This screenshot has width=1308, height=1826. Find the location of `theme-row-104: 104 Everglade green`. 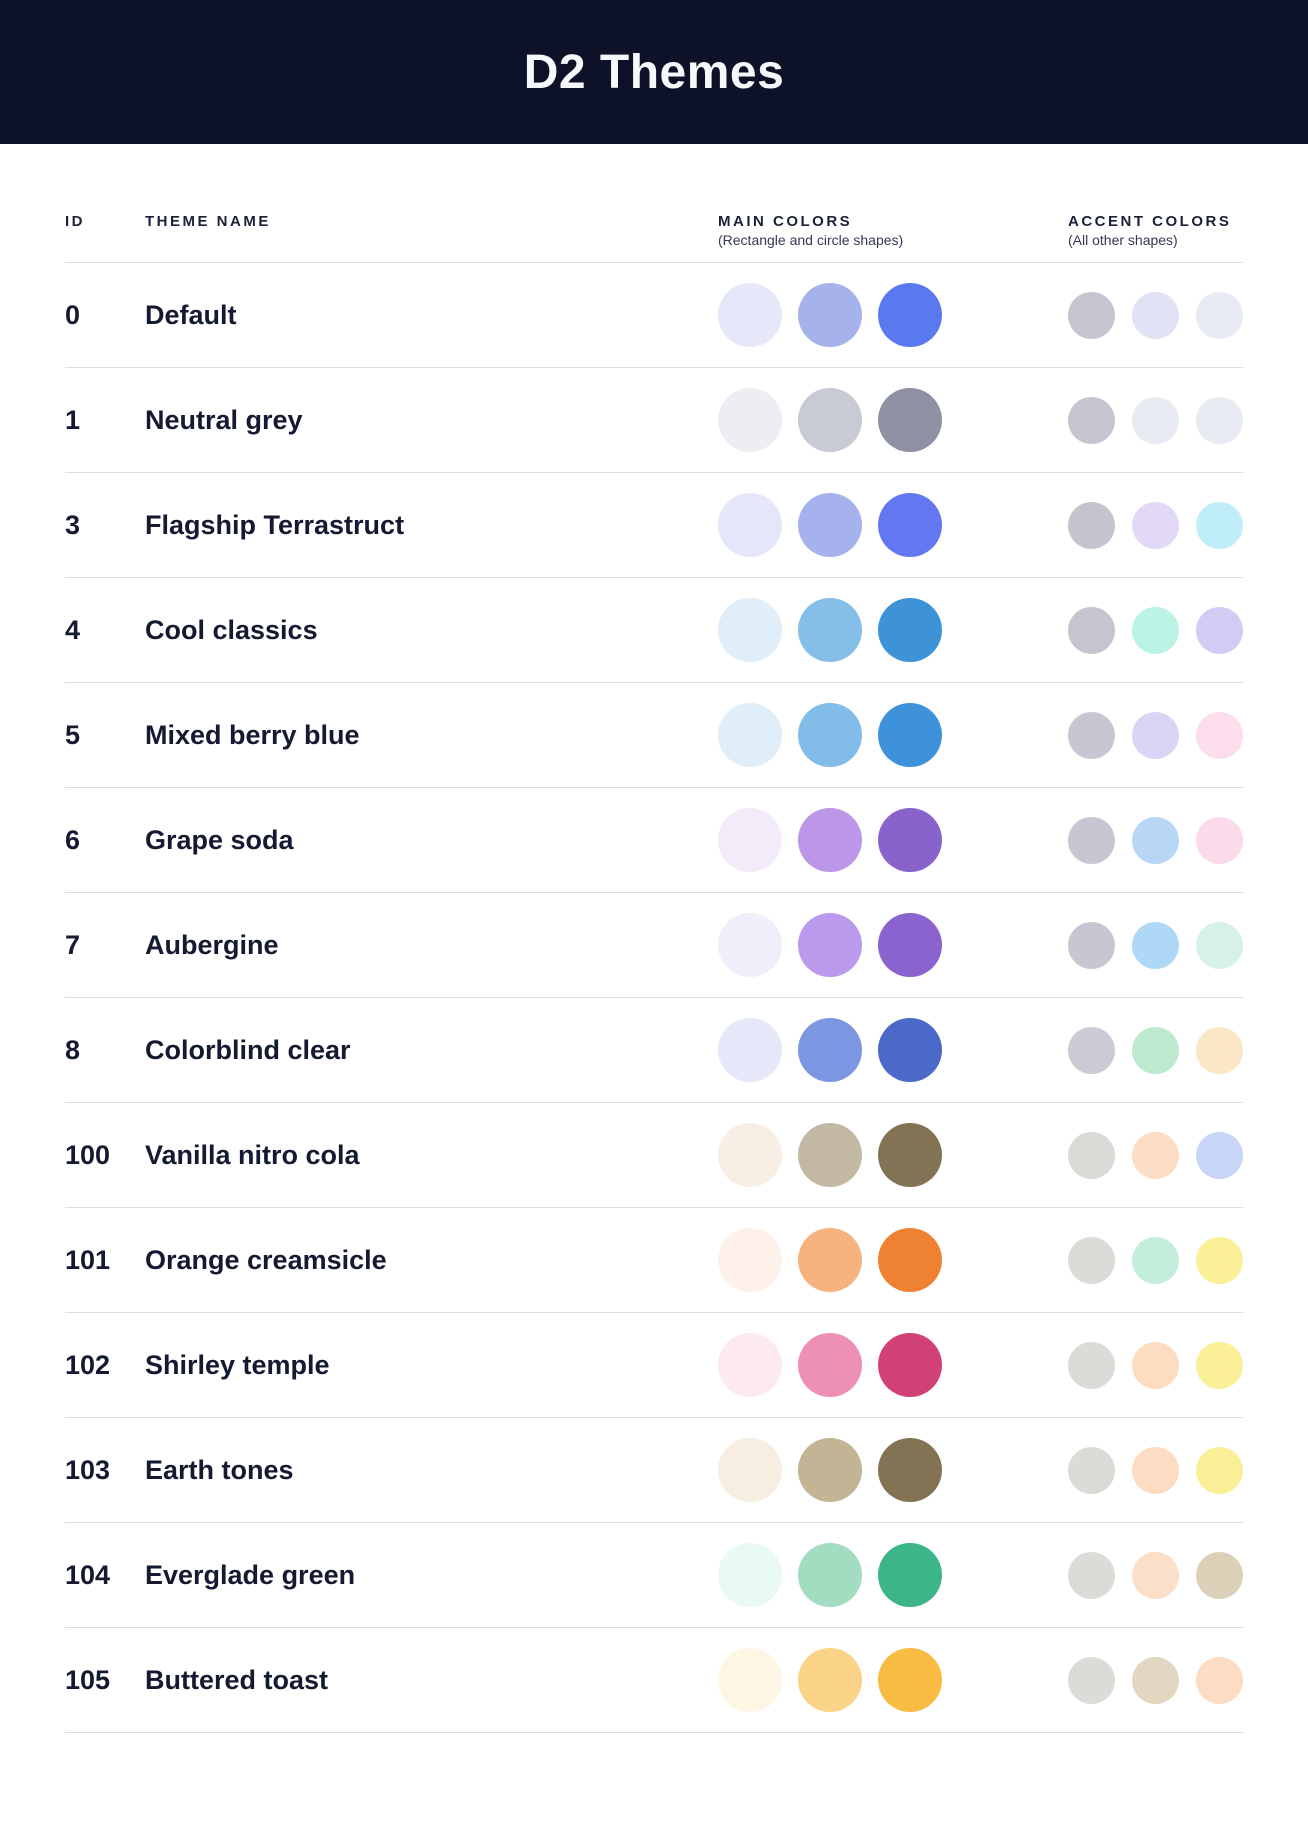

theme-row-104: 104 Everglade green is located at coordinates (654, 1574).